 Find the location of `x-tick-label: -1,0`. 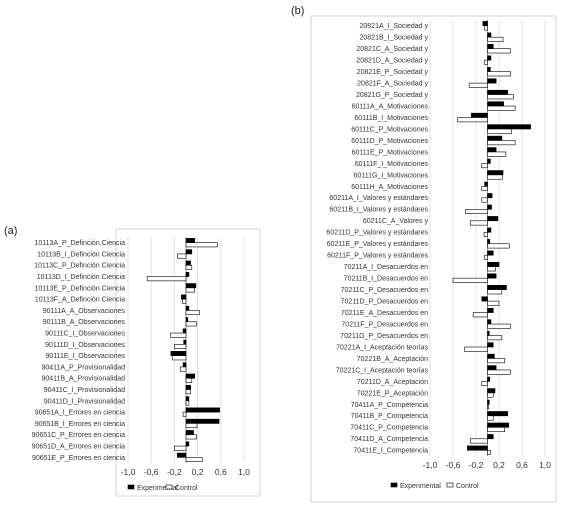

x-tick-label: -1,0 is located at coordinates (128, 472).